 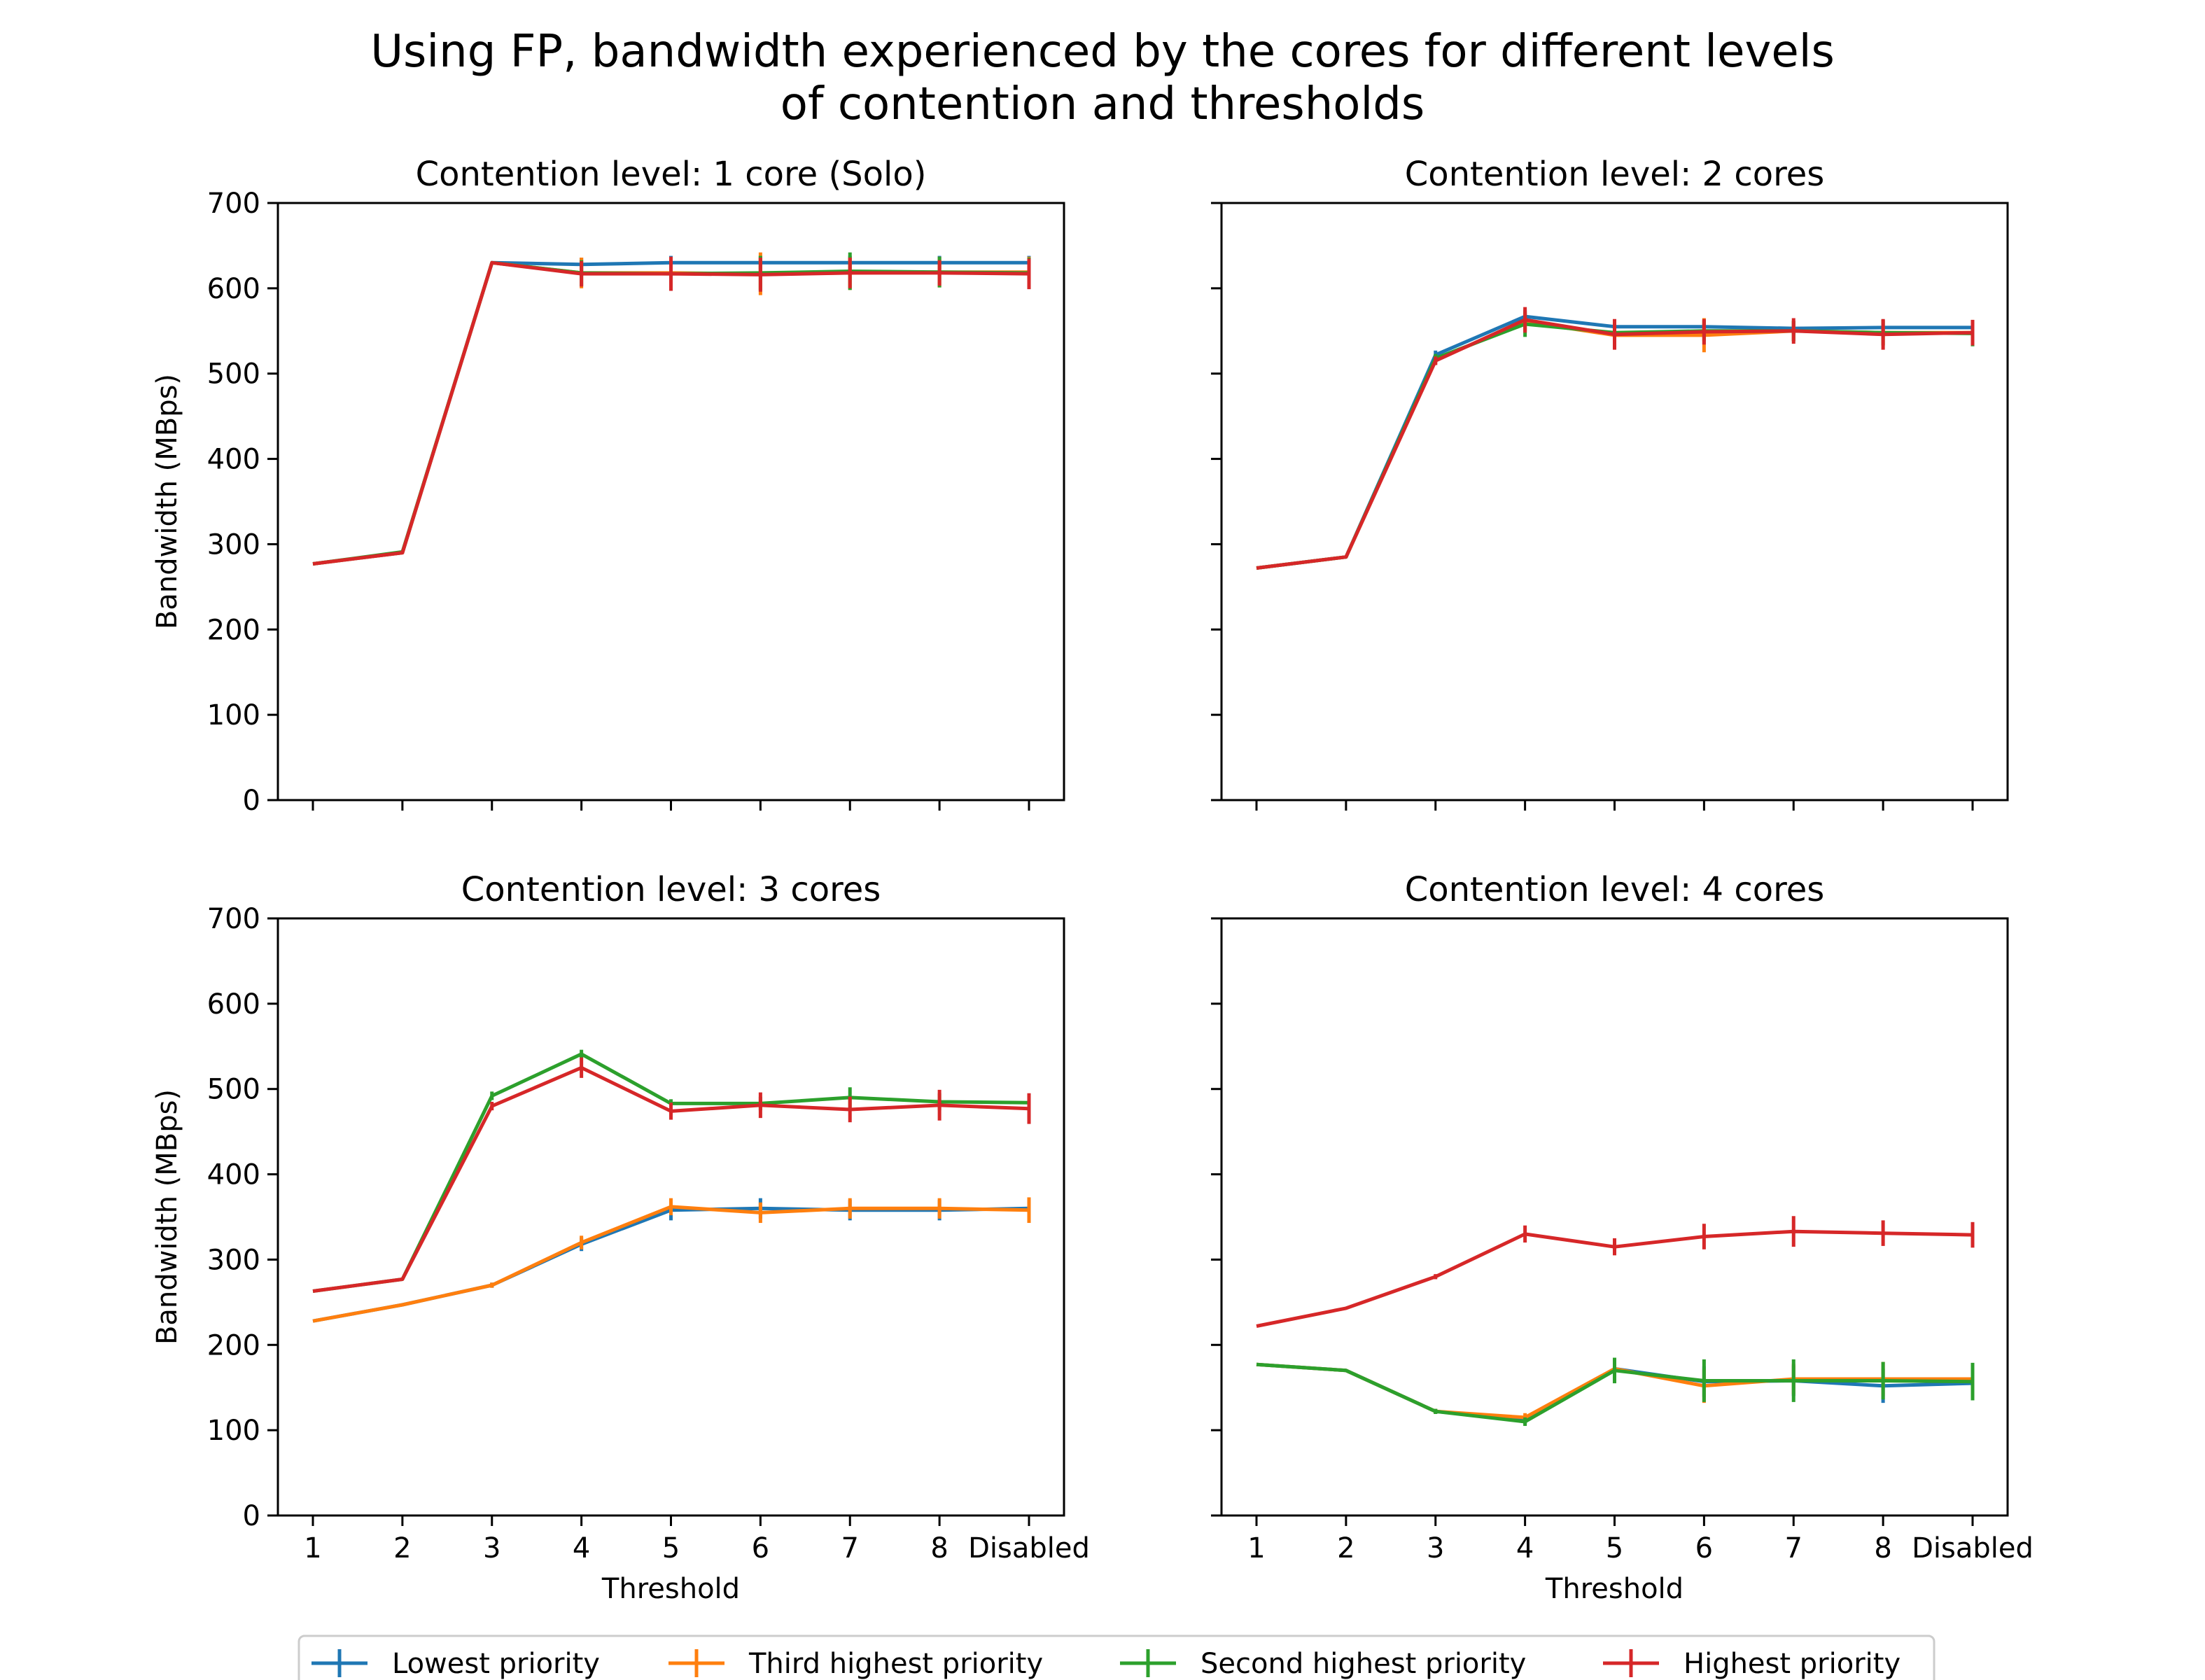 What do you see at coordinates (895, 1664) in the screenshot?
I see `legend-label: Third highest priority` at bounding box center [895, 1664].